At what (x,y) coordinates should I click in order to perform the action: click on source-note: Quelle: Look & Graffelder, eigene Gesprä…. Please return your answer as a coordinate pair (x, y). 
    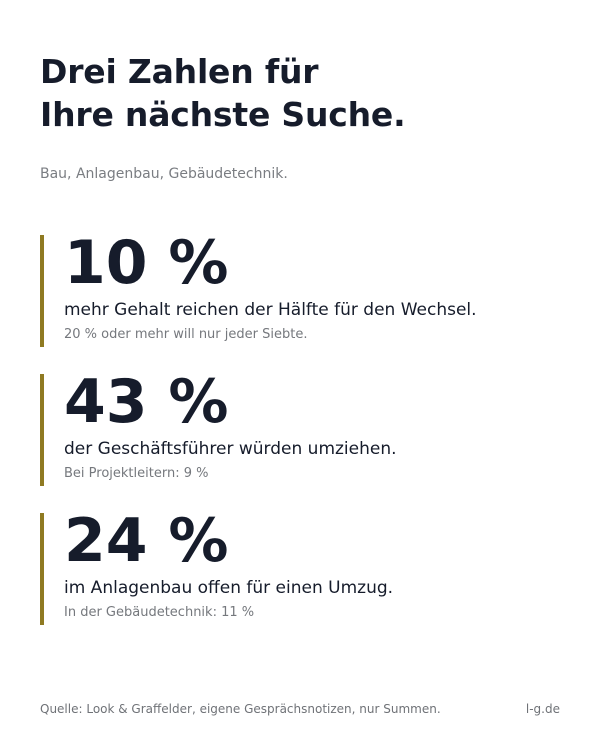
    Looking at the image, I should click on (240, 709).